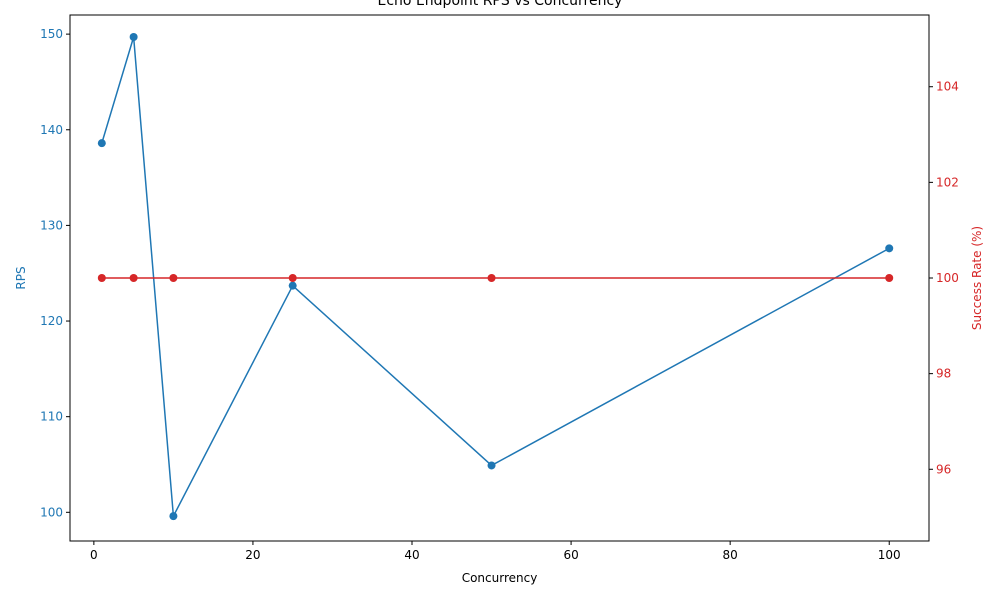  I want to click on right-y-tick-label: 104, so click(947, 87).